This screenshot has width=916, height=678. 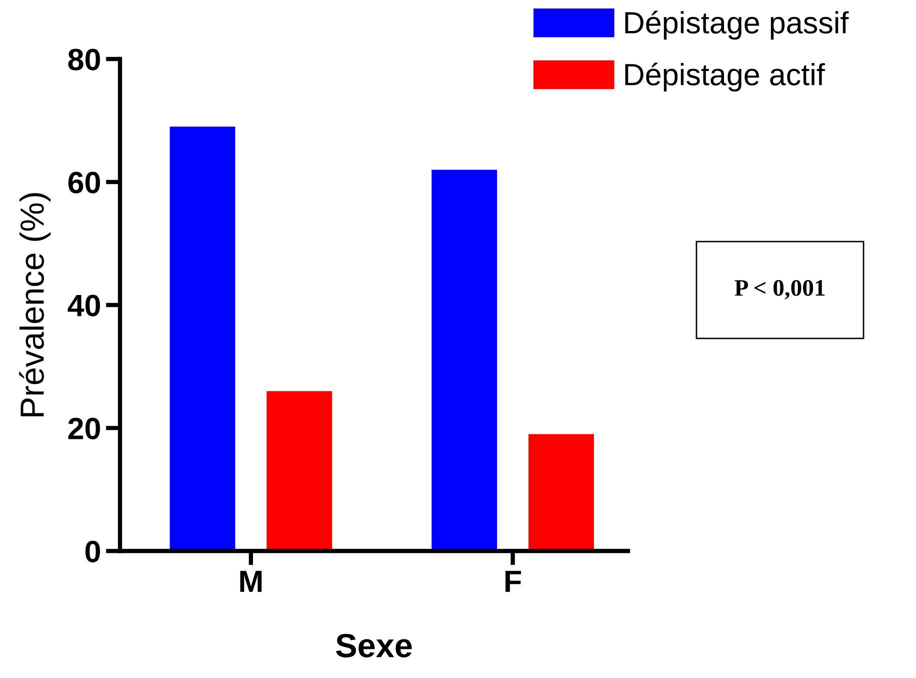 What do you see at coordinates (737, 25) in the screenshot?
I see `legend-label: Dépistage passif` at bounding box center [737, 25].